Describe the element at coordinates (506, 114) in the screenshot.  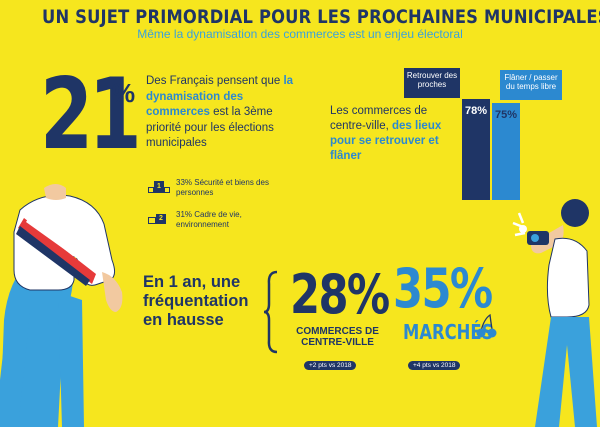
I see `bar-value-flaner: 75%` at that location.